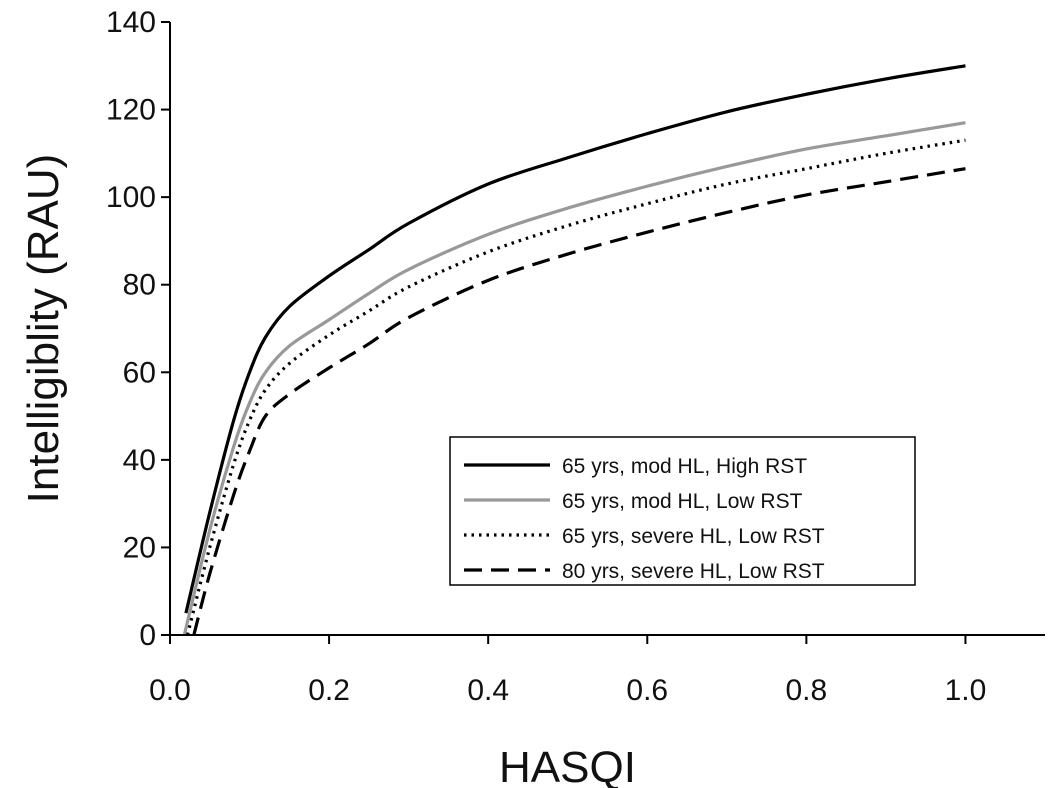  I want to click on x-tick-label: 0.2, so click(329, 690).